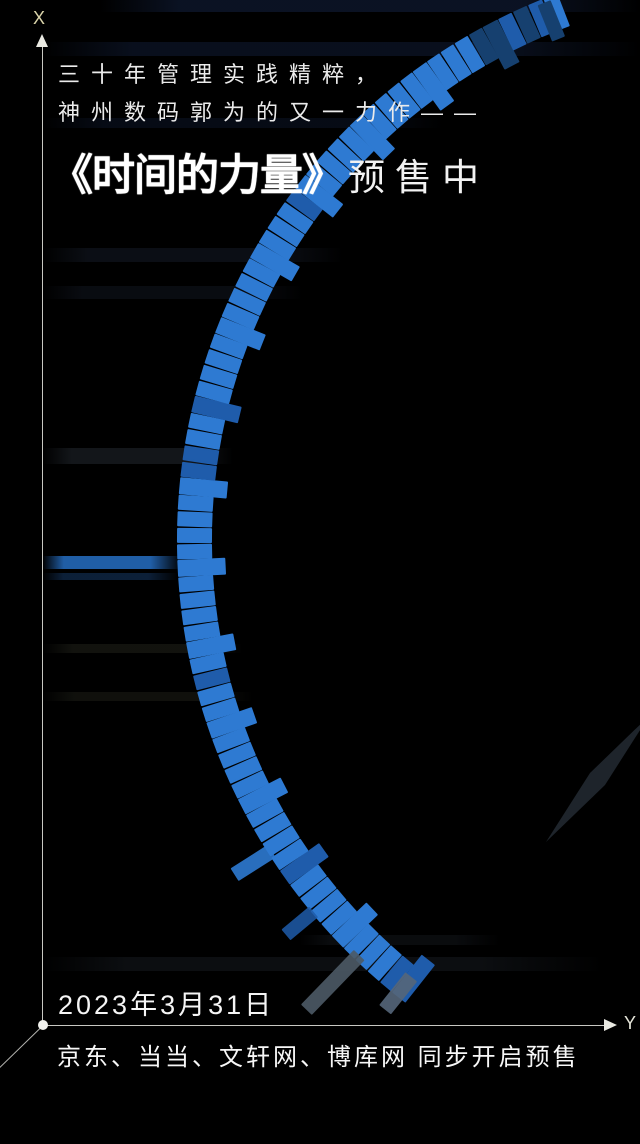 The width and height of the screenshot is (640, 1144). I want to click on y-axis-line, so click(325, 1025).